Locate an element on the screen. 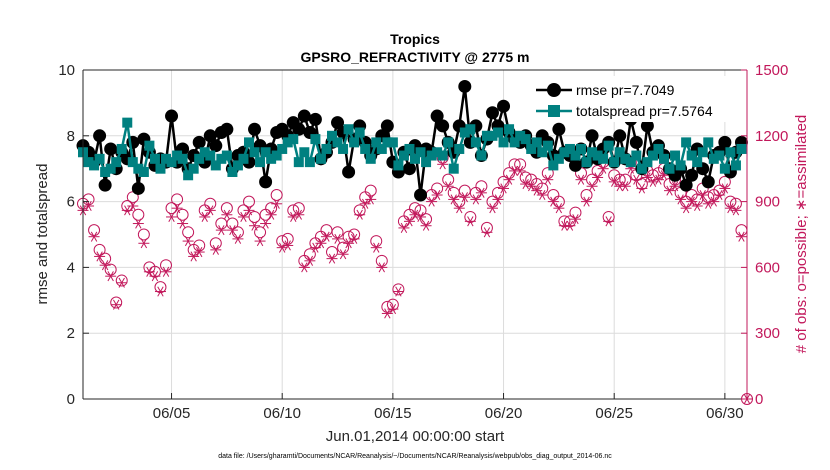  legend-rmse-marker is located at coordinates (554, 90).